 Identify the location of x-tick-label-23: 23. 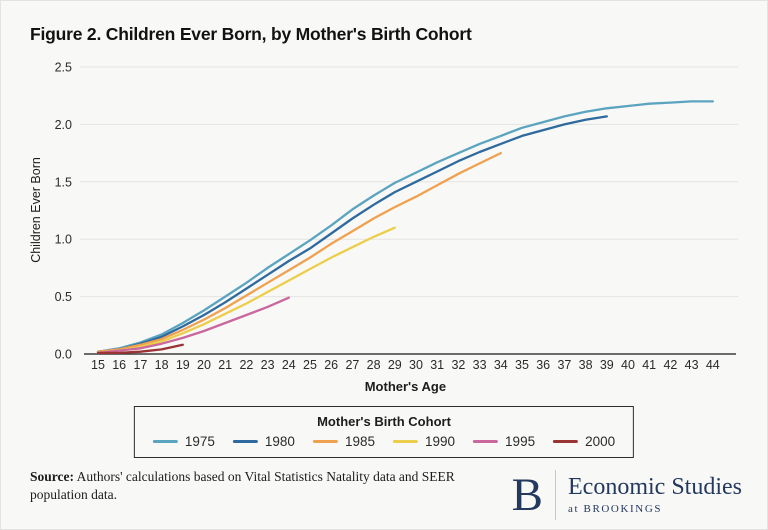
(268, 365).